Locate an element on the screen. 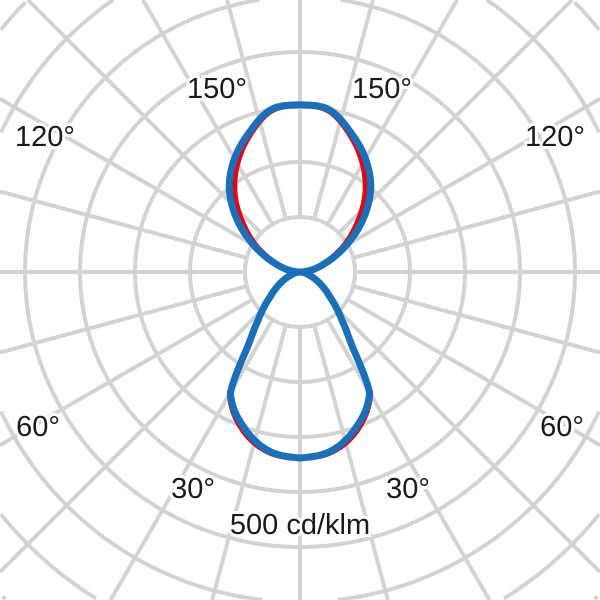 The width and height of the screenshot is (600, 600). angle-label-150-left: 150° is located at coordinates (217, 89).